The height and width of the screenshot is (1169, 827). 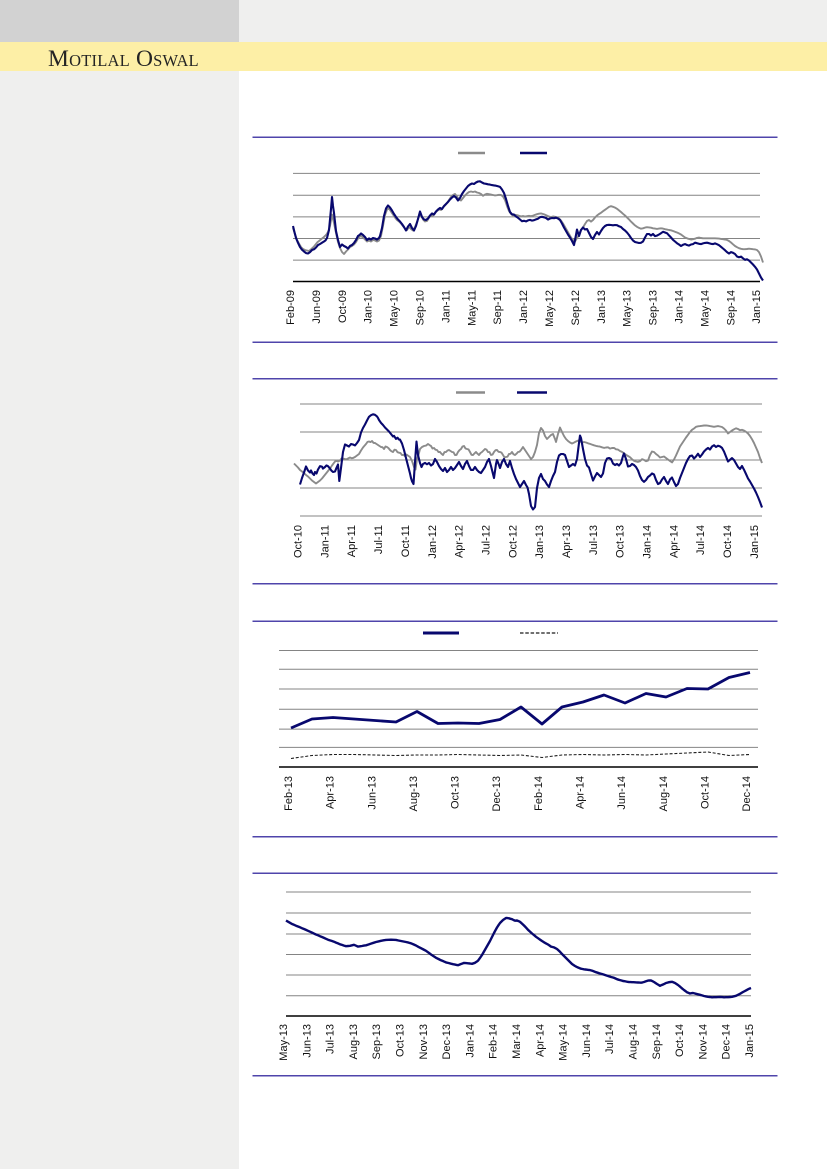 What do you see at coordinates (498, 307) in the screenshot?
I see `svg-text: Sep-11` at bounding box center [498, 307].